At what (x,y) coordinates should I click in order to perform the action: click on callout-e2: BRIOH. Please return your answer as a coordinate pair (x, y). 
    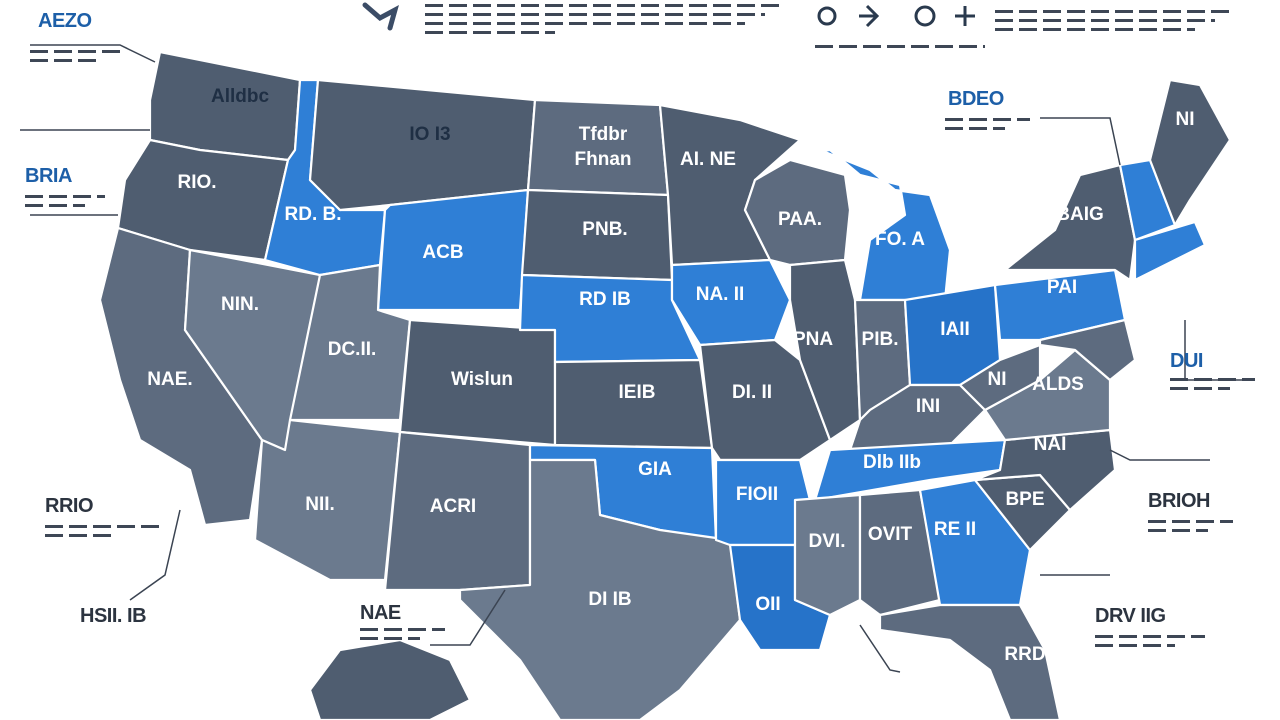
    Looking at the image, I should click on (1179, 501).